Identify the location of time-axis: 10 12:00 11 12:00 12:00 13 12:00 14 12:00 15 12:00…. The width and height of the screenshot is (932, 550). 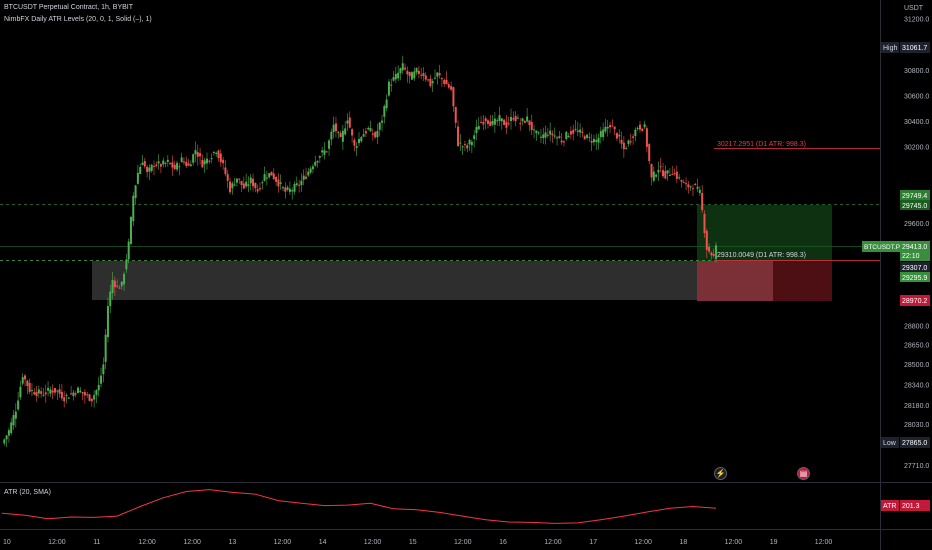
(417, 542).